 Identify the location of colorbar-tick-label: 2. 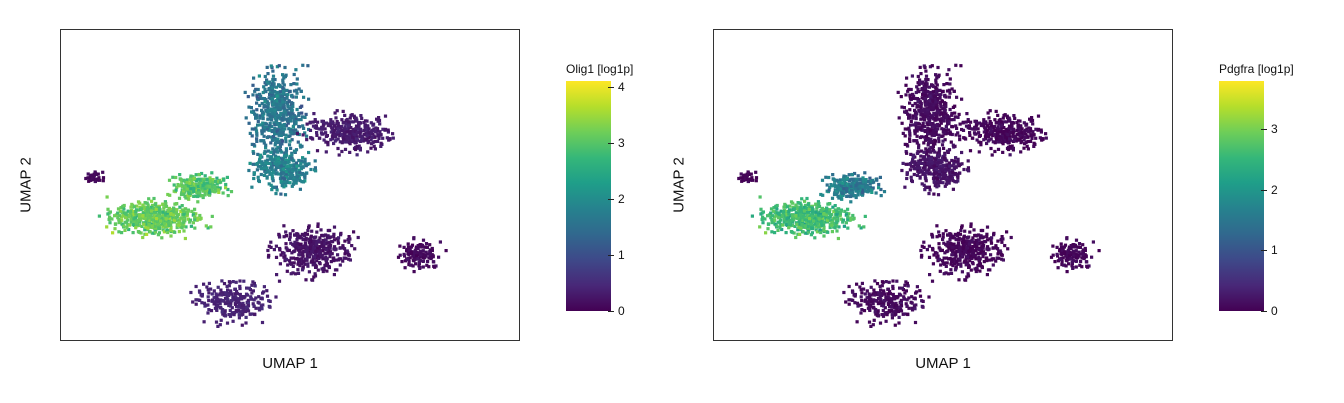
(621, 198).